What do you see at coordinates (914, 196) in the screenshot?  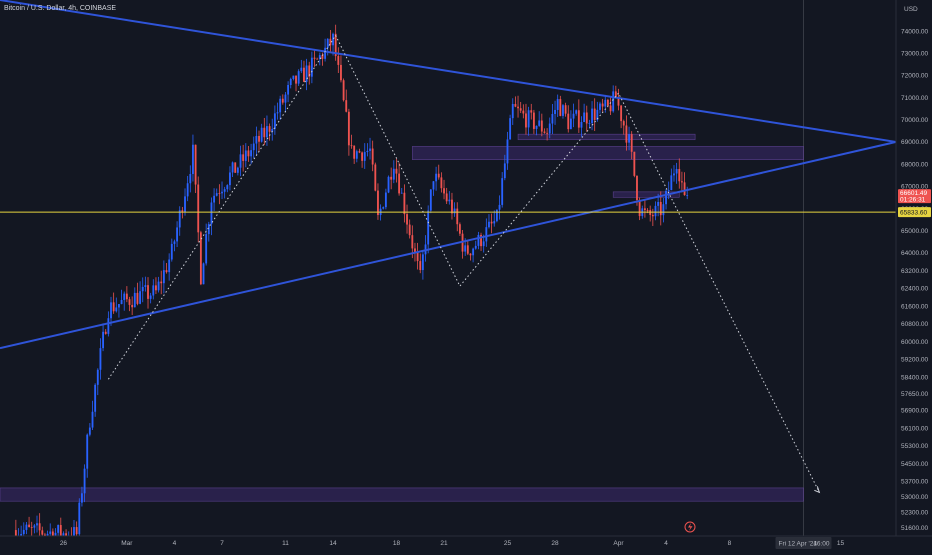 I see `current-price-tag` at bounding box center [914, 196].